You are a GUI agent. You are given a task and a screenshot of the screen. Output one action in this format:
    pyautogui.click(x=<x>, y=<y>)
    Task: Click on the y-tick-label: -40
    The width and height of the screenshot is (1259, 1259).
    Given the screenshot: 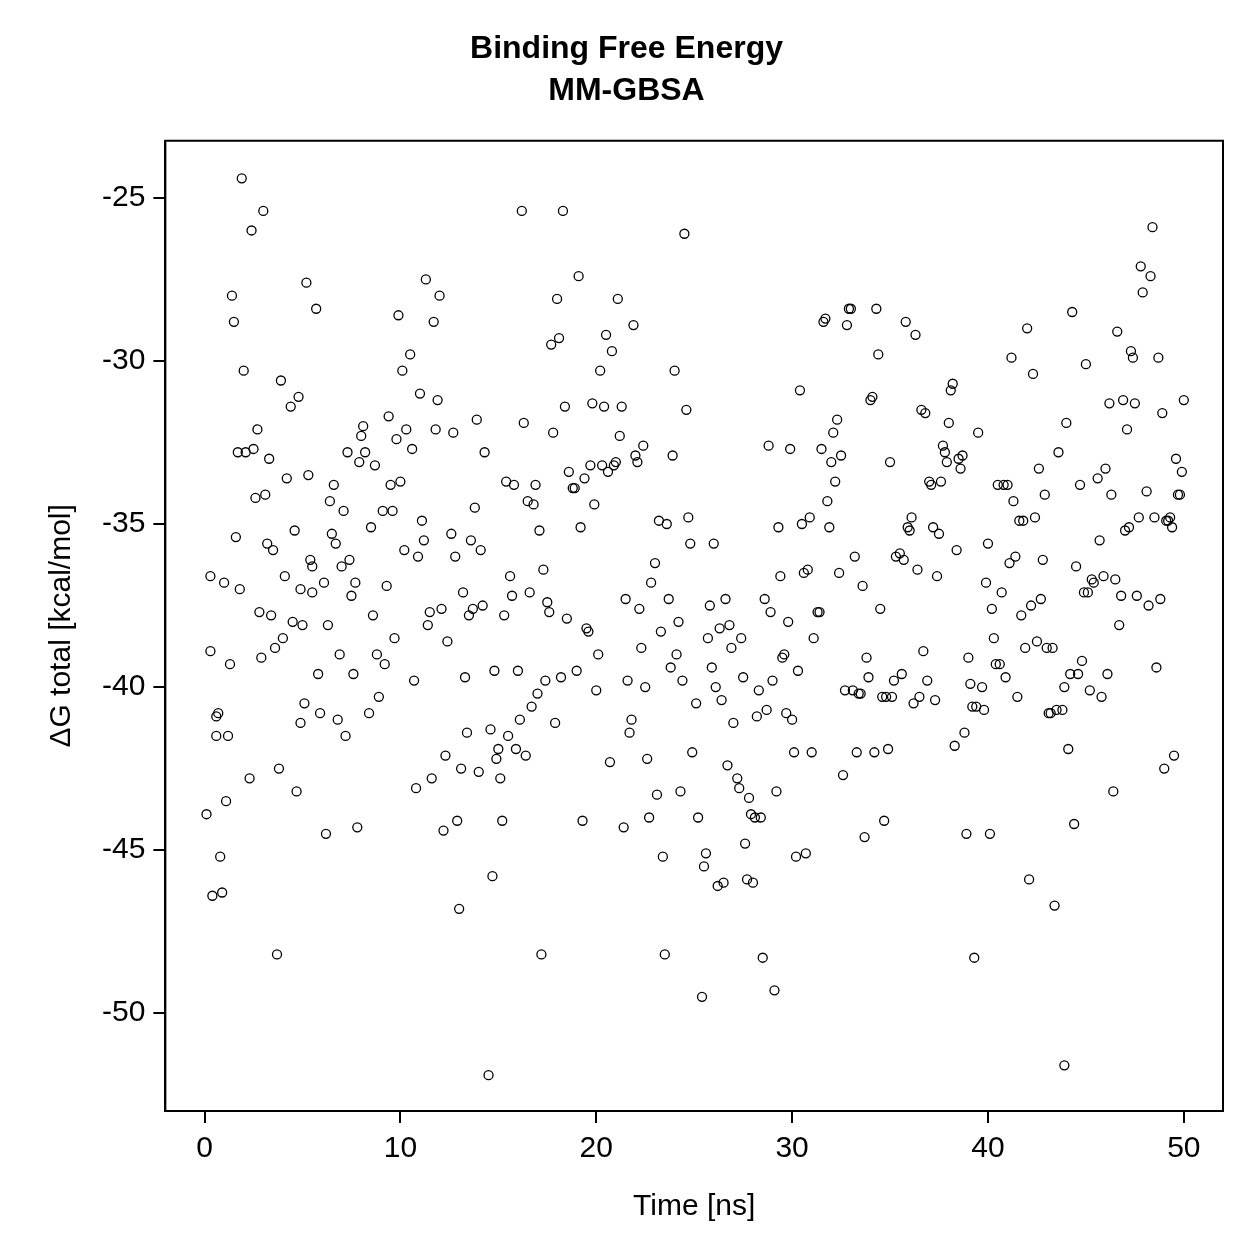 What is the action you would take?
    pyautogui.click(x=124, y=685)
    